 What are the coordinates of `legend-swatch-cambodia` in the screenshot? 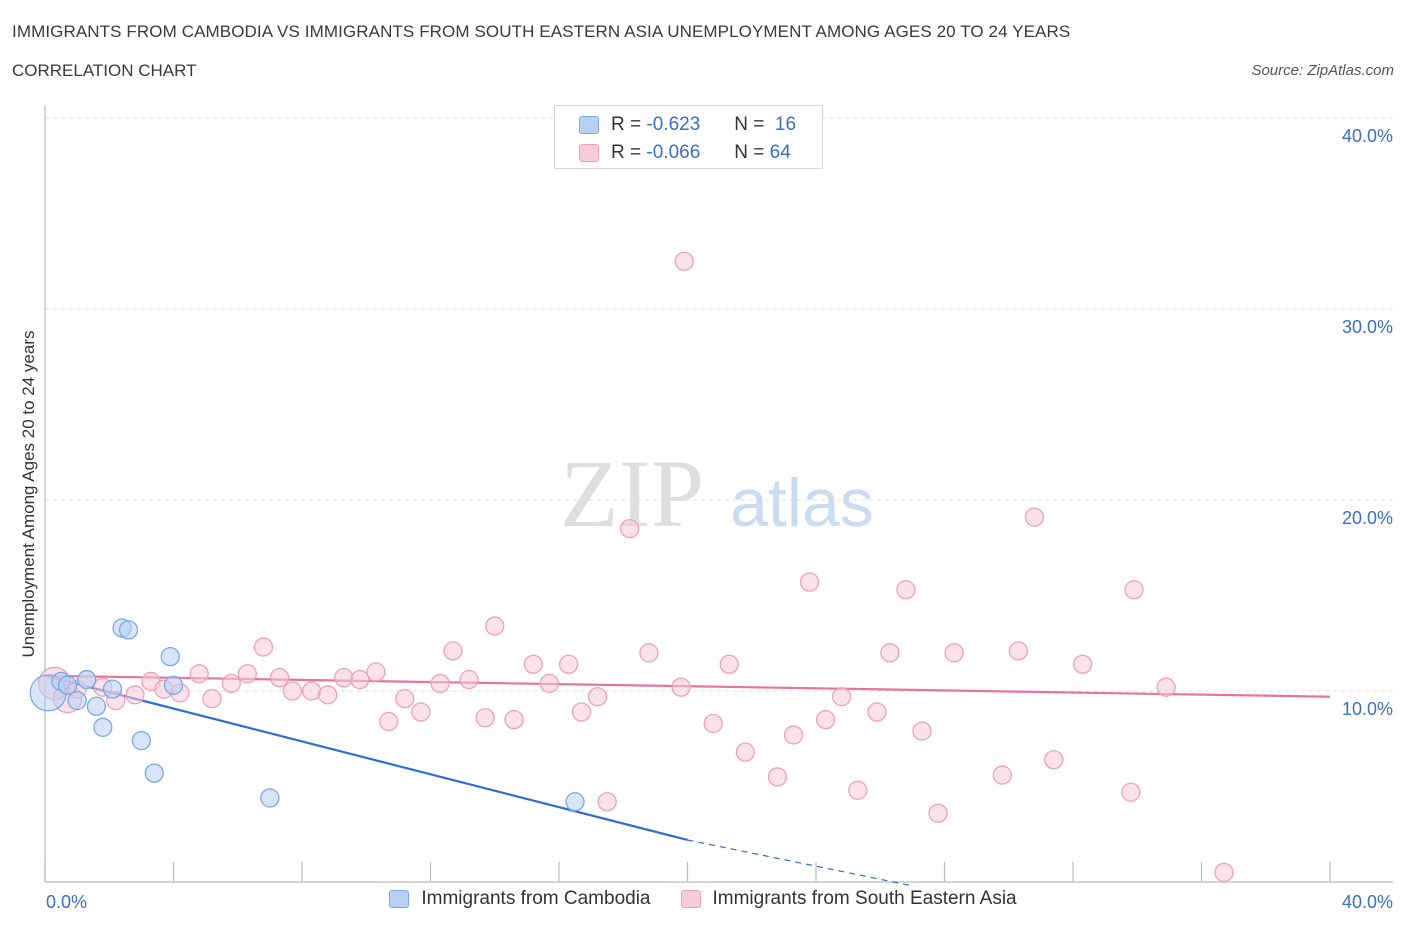 It's located at (589, 125).